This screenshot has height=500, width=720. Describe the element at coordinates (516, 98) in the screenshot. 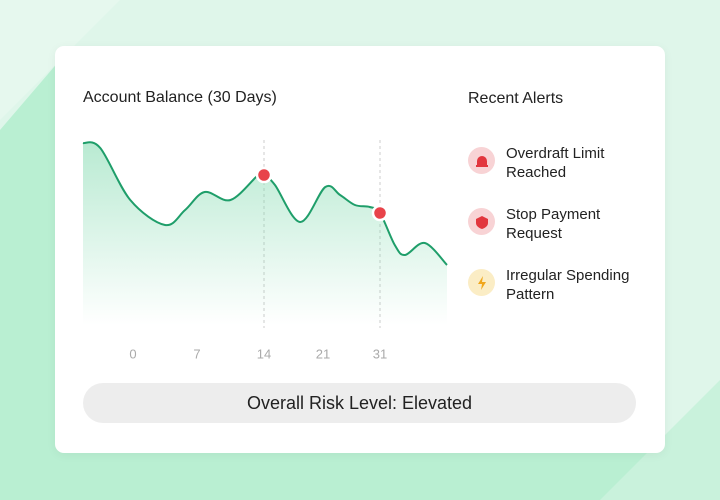

I see `alerts-title: Recent Alerts` at that location.